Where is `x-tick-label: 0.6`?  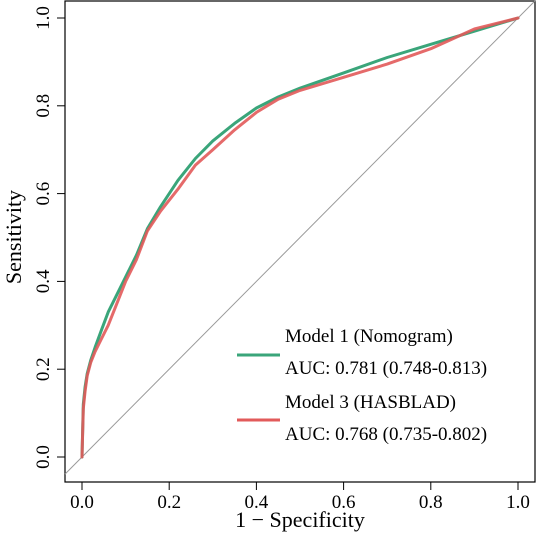
x-tick-label: 0.6 is located at coordinates (344, 502).